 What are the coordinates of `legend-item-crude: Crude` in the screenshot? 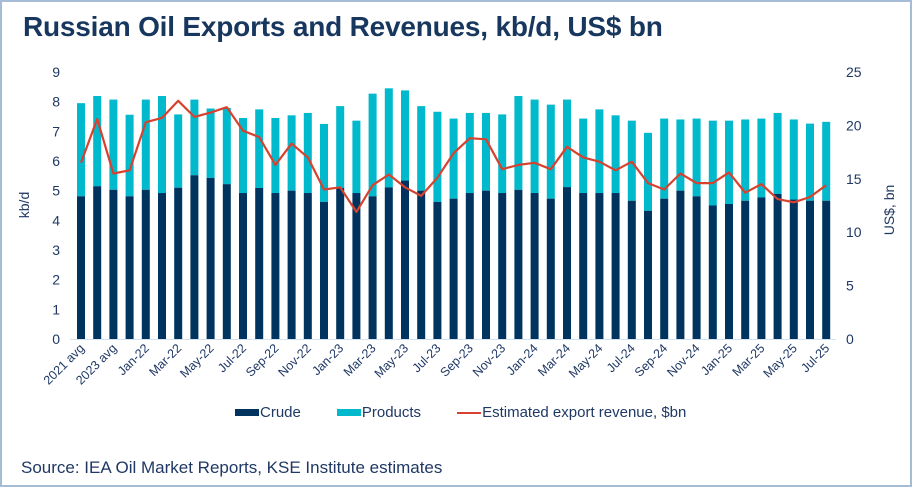 It's located at (268, 412).